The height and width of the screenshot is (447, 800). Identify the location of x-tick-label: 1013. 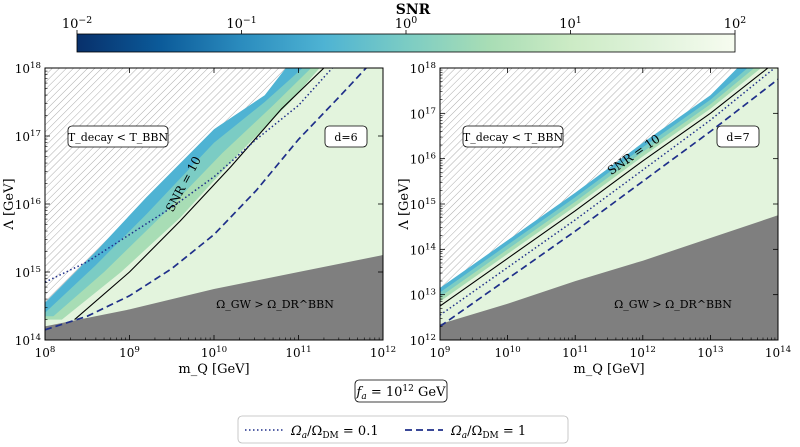
(710, 352).